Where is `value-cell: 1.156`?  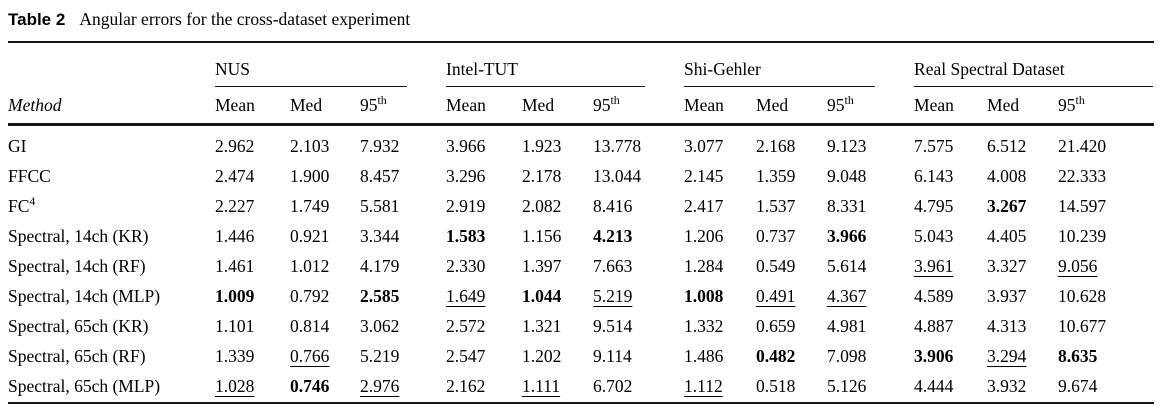 value-cell: 1.156 is located at coordinates (542, 235).